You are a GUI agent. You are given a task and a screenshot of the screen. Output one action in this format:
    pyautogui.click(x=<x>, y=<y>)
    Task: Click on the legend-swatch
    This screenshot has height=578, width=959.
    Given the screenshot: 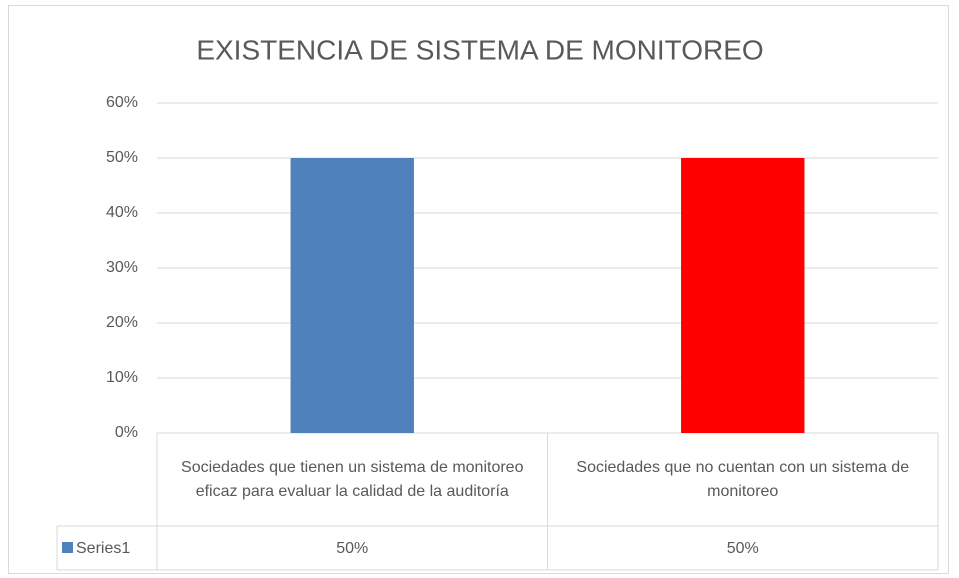 What is the action you would take?
    pyautogui.click(x=67, y=547)
    